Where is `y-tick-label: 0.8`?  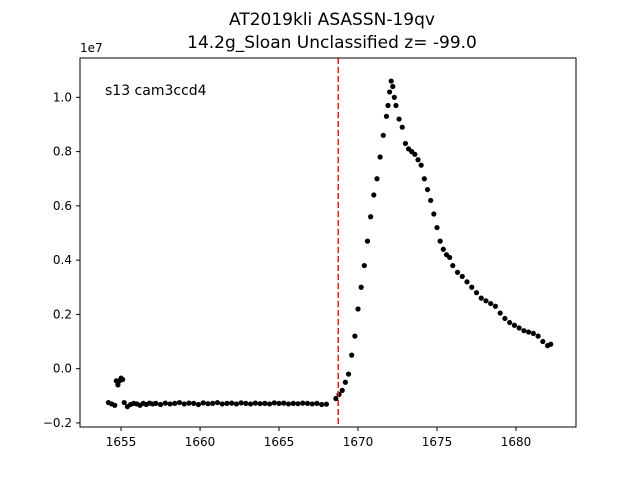 y-tick-label: 0.8 is located at coordinates (62, 152).